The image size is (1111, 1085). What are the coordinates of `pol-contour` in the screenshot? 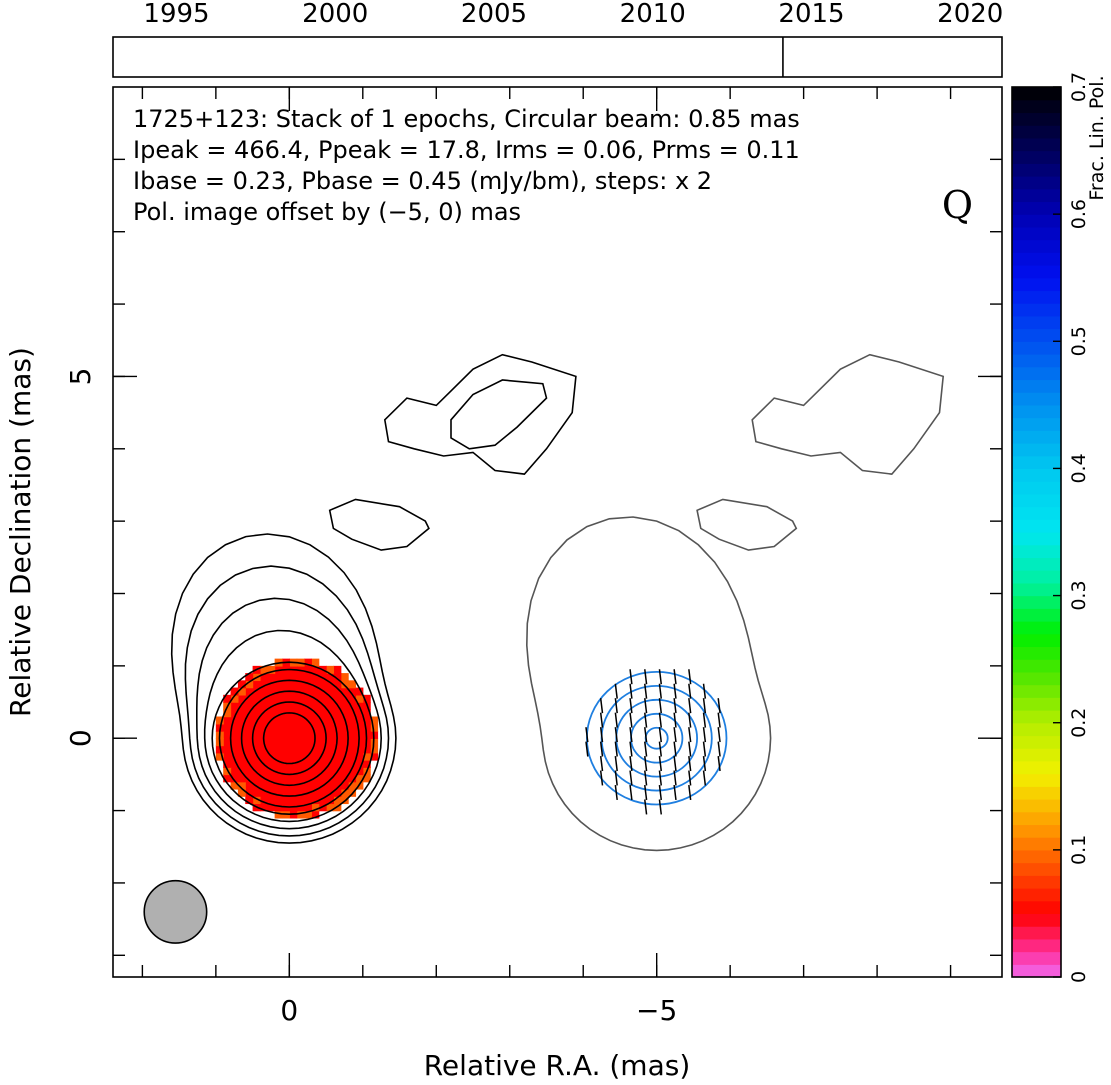 It's located at (656, 738).